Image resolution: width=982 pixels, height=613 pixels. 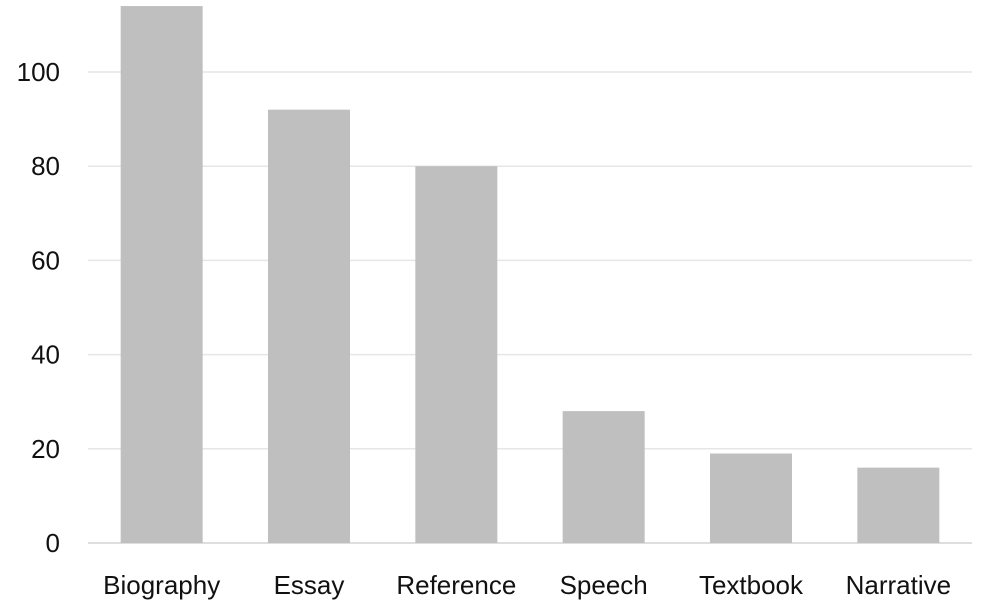 I want to click on x-category-label: Speech, so click(x=604, y=585).